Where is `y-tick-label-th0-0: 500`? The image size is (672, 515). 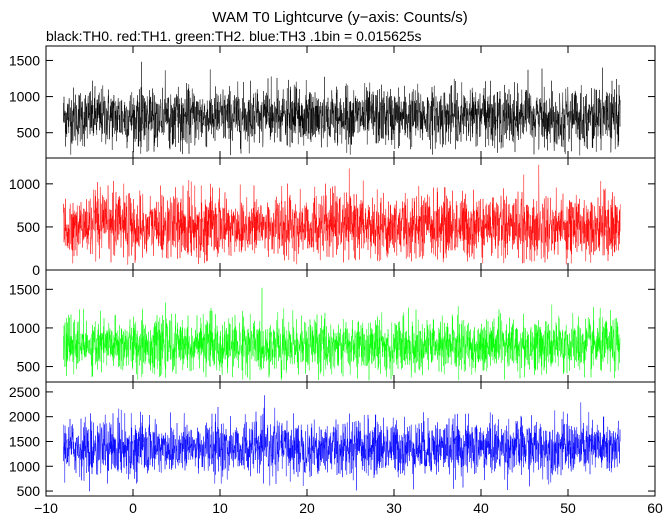 y-tick-label-th0-0: 500 is located at coordinates (29, 133).